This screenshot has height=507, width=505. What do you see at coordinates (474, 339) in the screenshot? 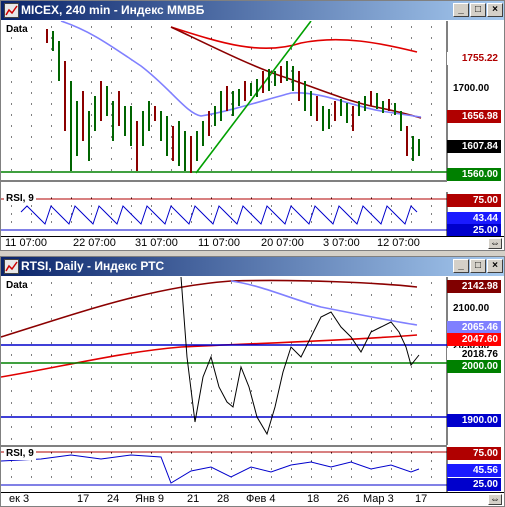
I see `price-box-ma-red: 2047.60` at bounding box center [474, 339].